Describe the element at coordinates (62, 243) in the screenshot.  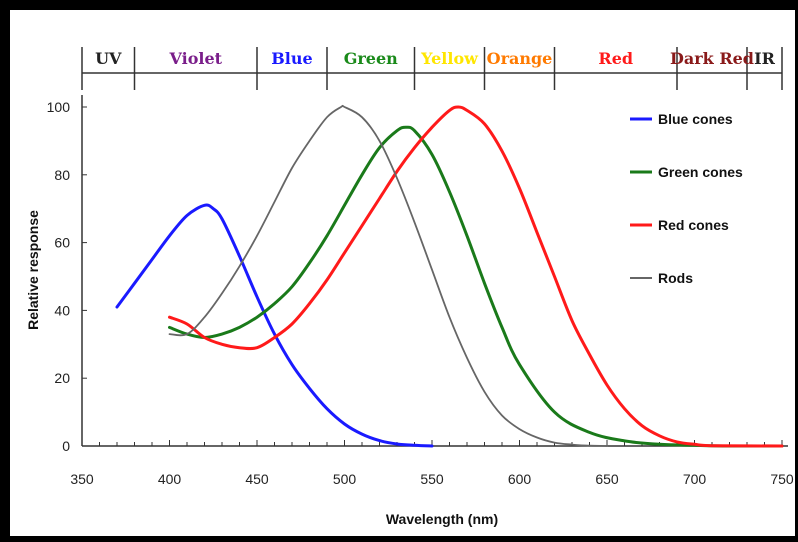
I see `y-tick-label: 60` at that location.